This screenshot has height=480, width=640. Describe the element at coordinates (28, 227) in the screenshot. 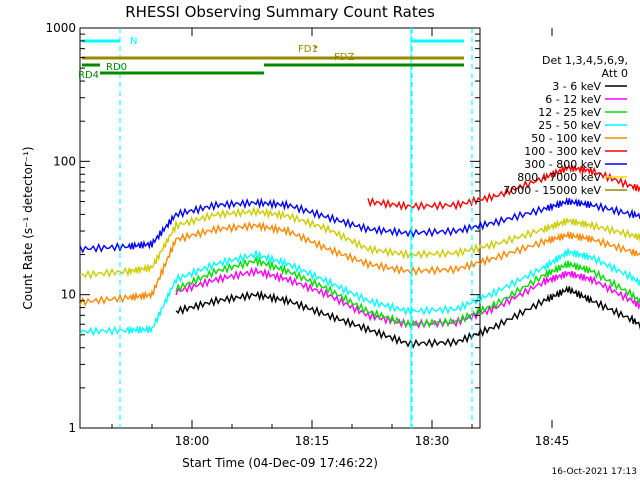

I see `y-axis-label: Count Rate (s⁻¹ detector⁻¹)` at that location.